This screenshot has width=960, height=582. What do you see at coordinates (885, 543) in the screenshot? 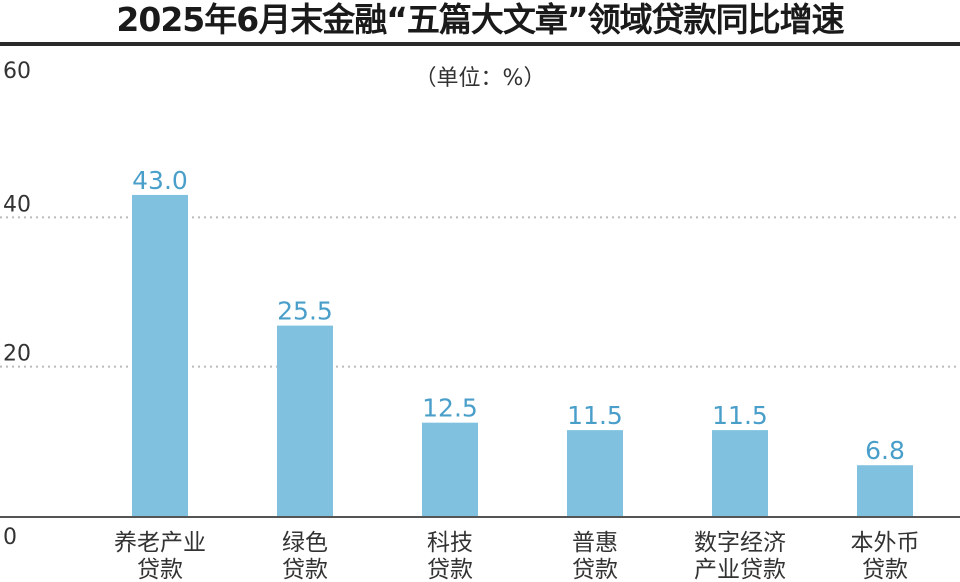
I see `category-label-5-line-0: 本外币` at bounding box center [885, 543].